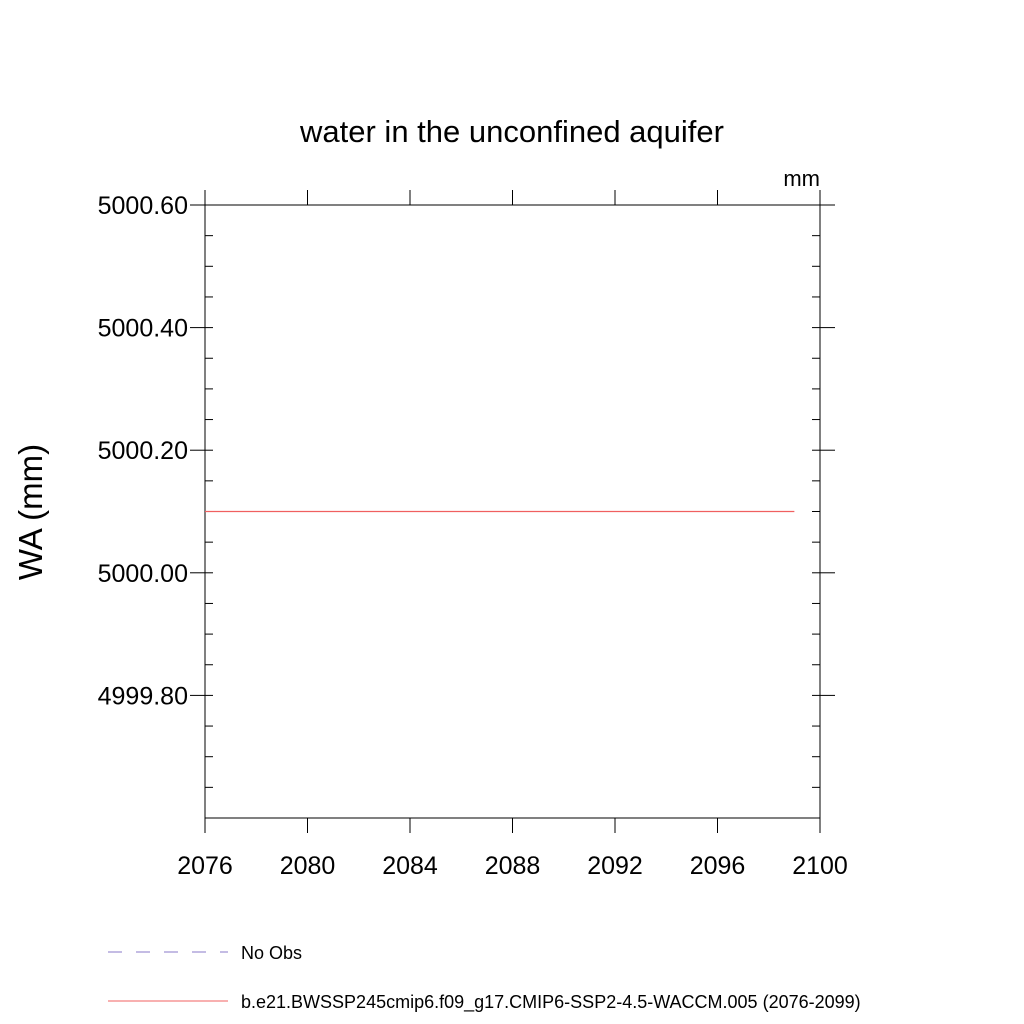 This screenshot has height=1024, width=1024. I want to click on y-axis-label: WA (mm), so click(30, 512).